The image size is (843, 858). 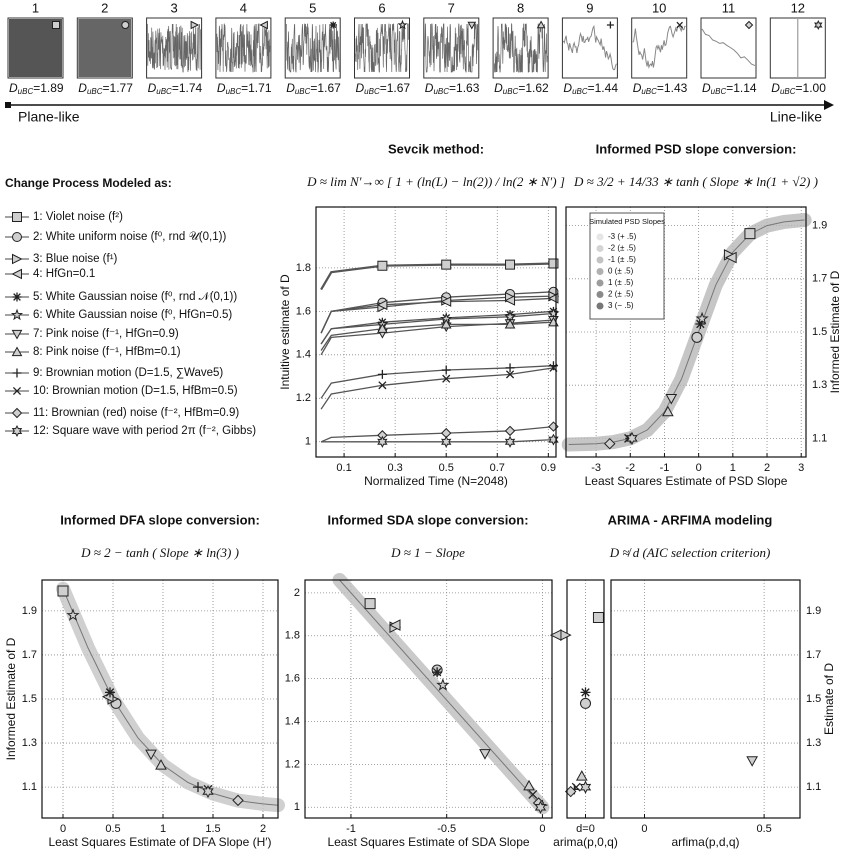 I want to click on thumb-number: 3, so click(x=173, y=7).